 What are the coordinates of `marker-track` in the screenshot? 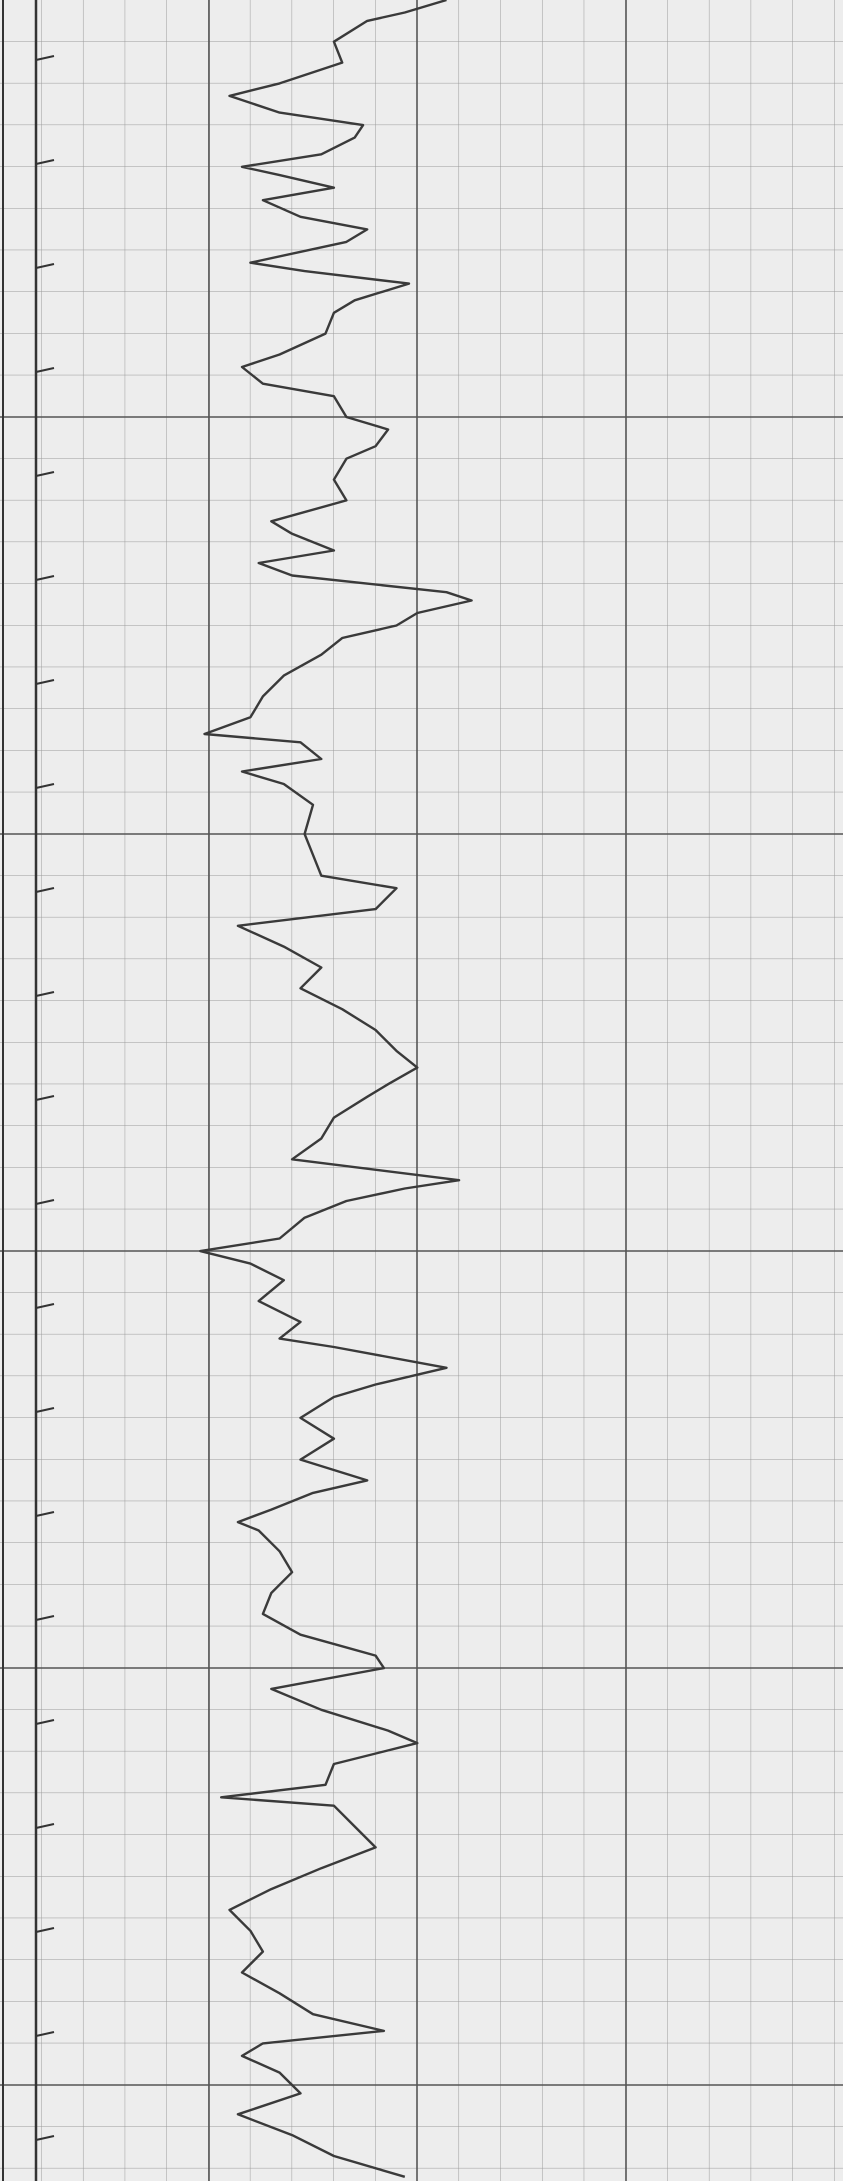 It's located at (20, 1090).